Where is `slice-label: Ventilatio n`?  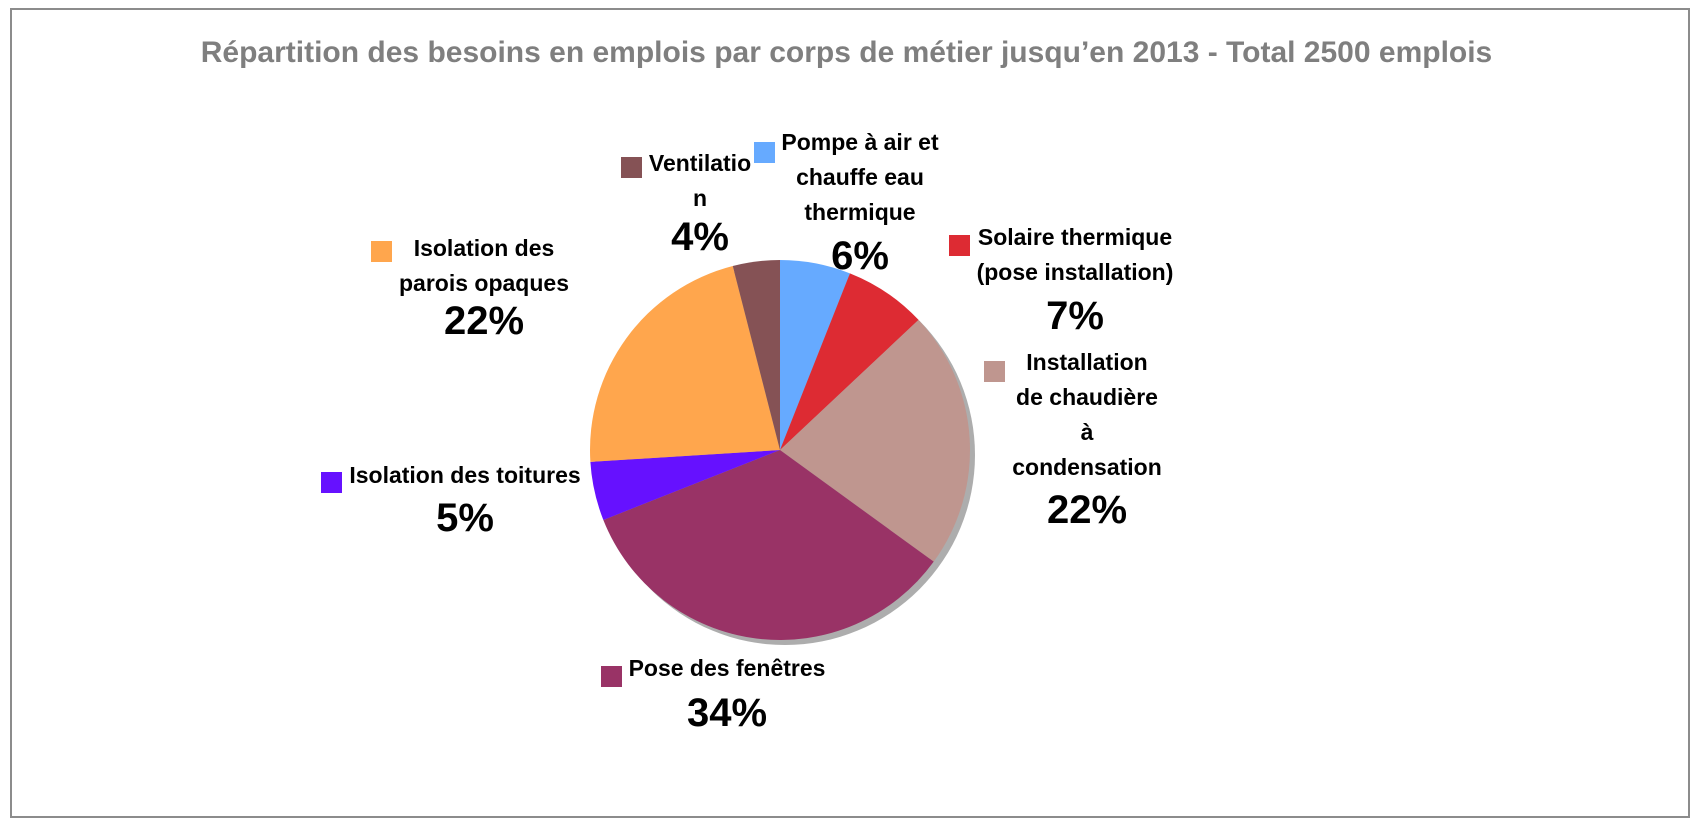 slice-label: Ventilatio n is located at coordinates (700, 180).